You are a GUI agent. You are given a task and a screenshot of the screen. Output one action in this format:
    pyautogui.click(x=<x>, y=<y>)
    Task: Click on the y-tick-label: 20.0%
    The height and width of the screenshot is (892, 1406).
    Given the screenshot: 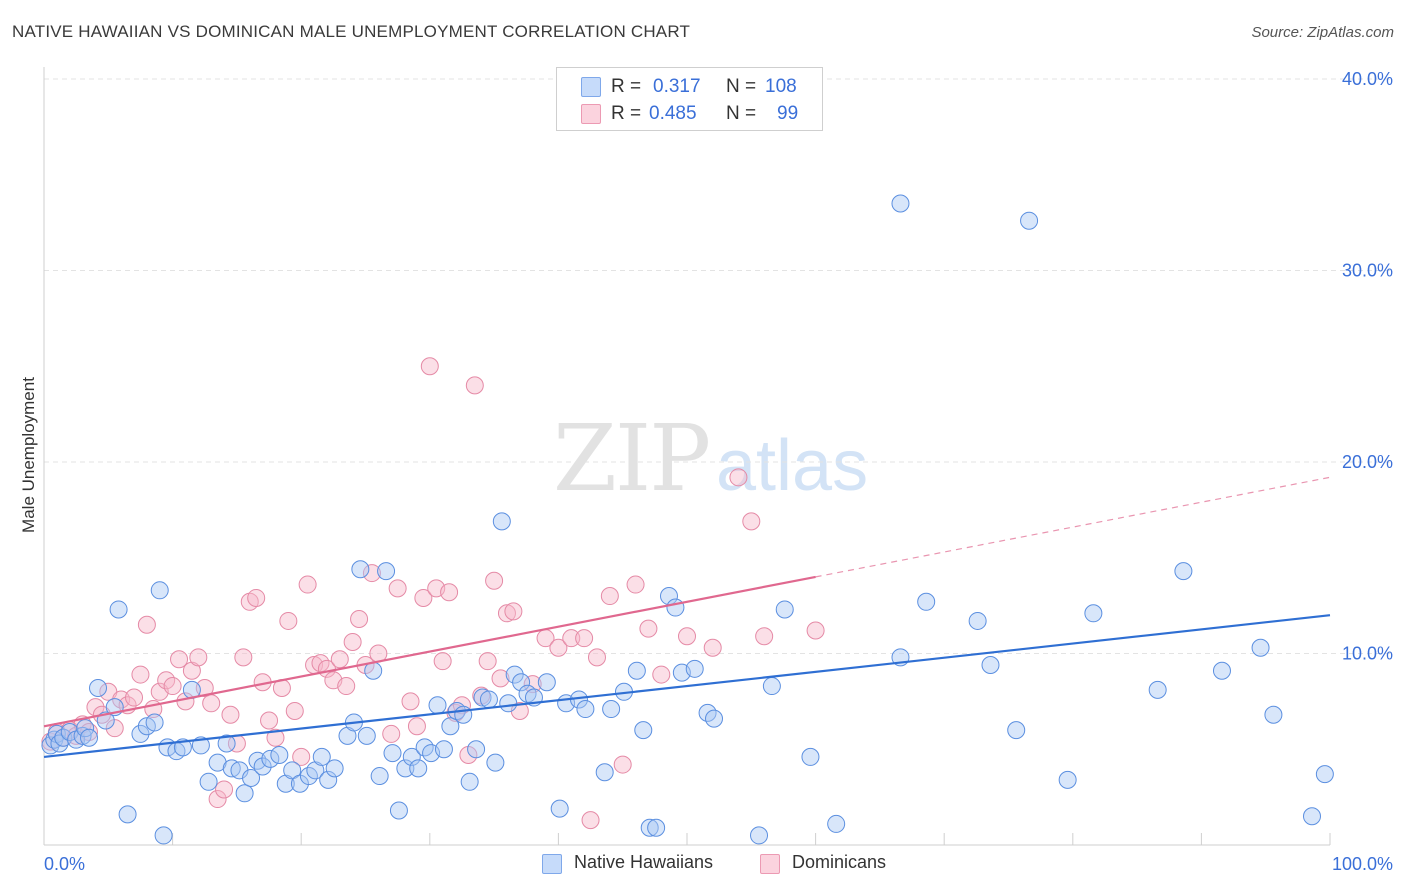 What is the action you would take?
    pyautogui.click(x=1367, y=462)
    